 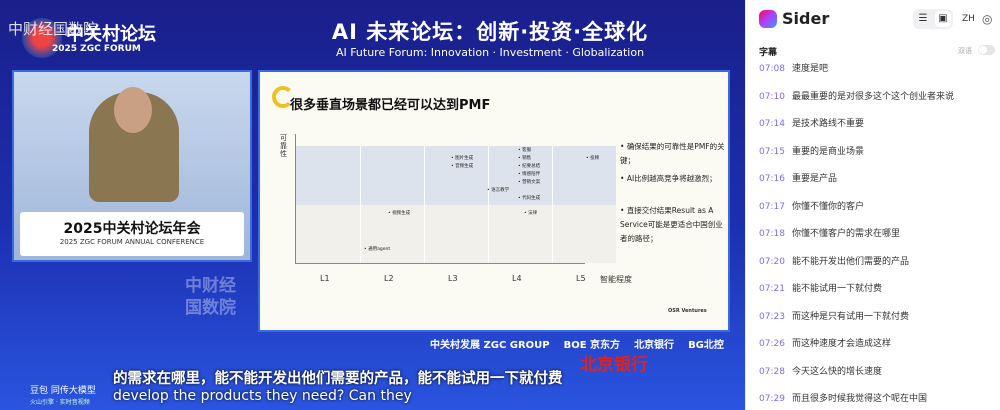 What do you see at coordinates (851, 261) in the screenshot?
I see `transcript-text: 能不能开发出他们需要的产品` at bounding box center [851, 261].